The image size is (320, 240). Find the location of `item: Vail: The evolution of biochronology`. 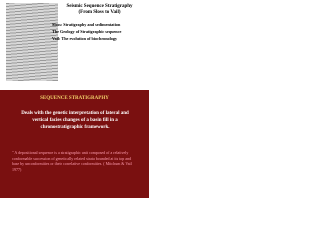

item: Vail: The evolution of biochronology is located at coordinates (85, 38).